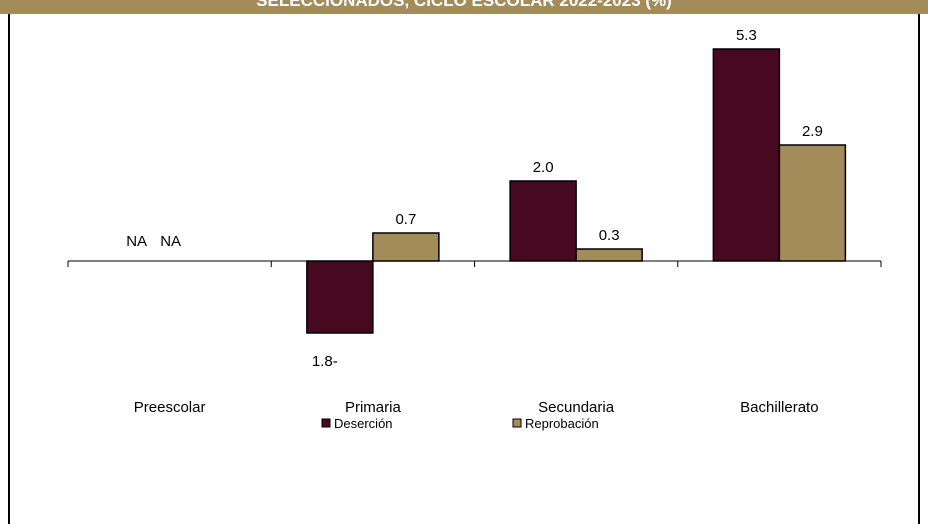 This screenshot has width=928, height=524. Describe the element at coordinates (363, 423) in the screenshot. I see `legend-label-desercion: Deserción` at that location.